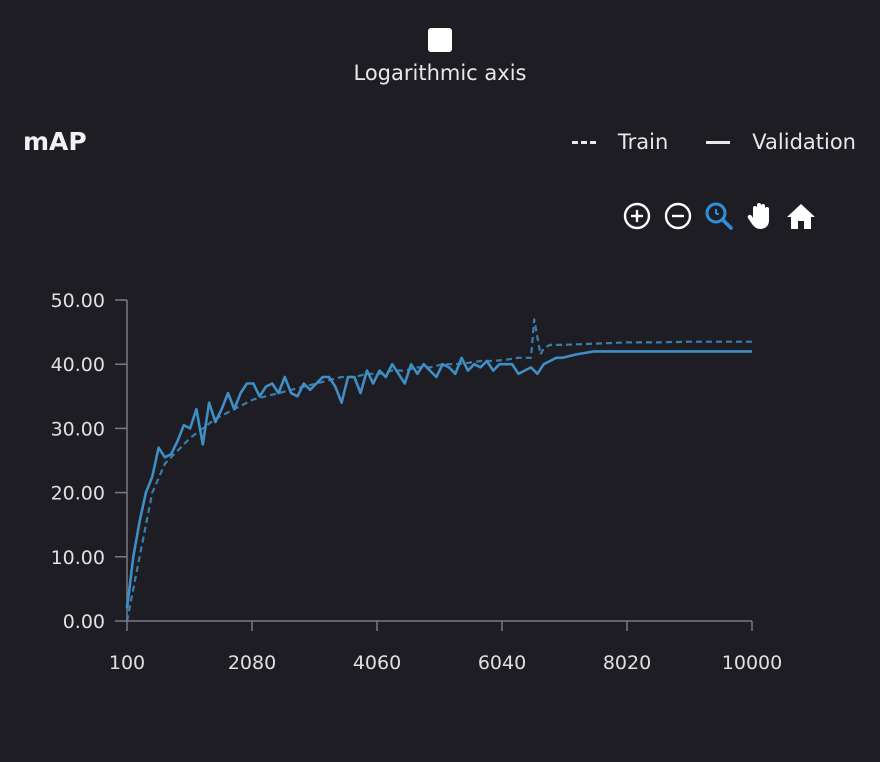 Image resolution: width=880 pixels, height=762 pixels. I want to click on x-tick-label: 100, so click(127, 663).